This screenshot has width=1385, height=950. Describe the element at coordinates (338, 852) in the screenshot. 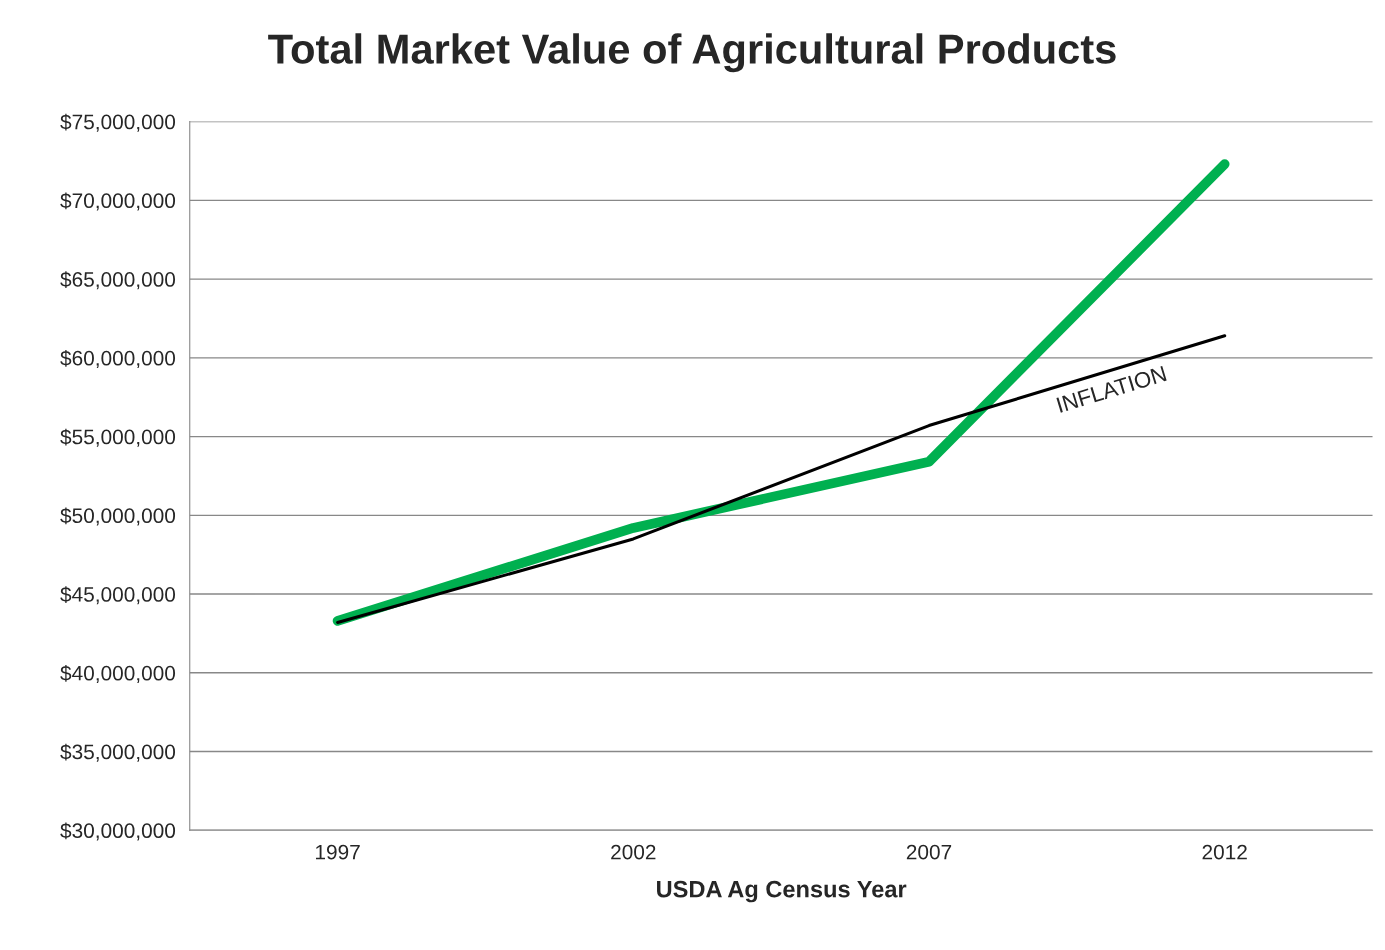

I see `x-tick-label: 1997` at that location.